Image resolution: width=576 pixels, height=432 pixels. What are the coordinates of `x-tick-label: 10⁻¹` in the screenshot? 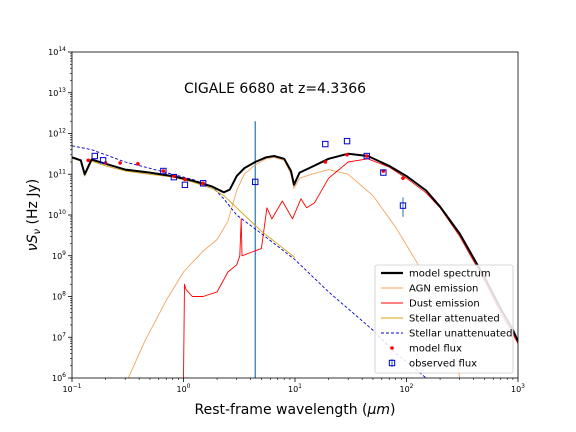 It's located at (71, 388).